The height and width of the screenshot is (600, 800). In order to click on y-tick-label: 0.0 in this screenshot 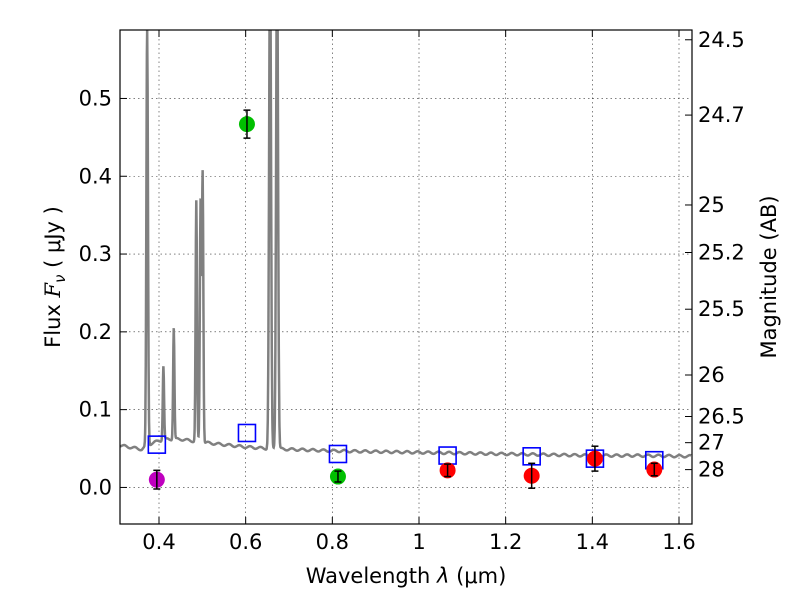, I will do `click(95, 487)`.